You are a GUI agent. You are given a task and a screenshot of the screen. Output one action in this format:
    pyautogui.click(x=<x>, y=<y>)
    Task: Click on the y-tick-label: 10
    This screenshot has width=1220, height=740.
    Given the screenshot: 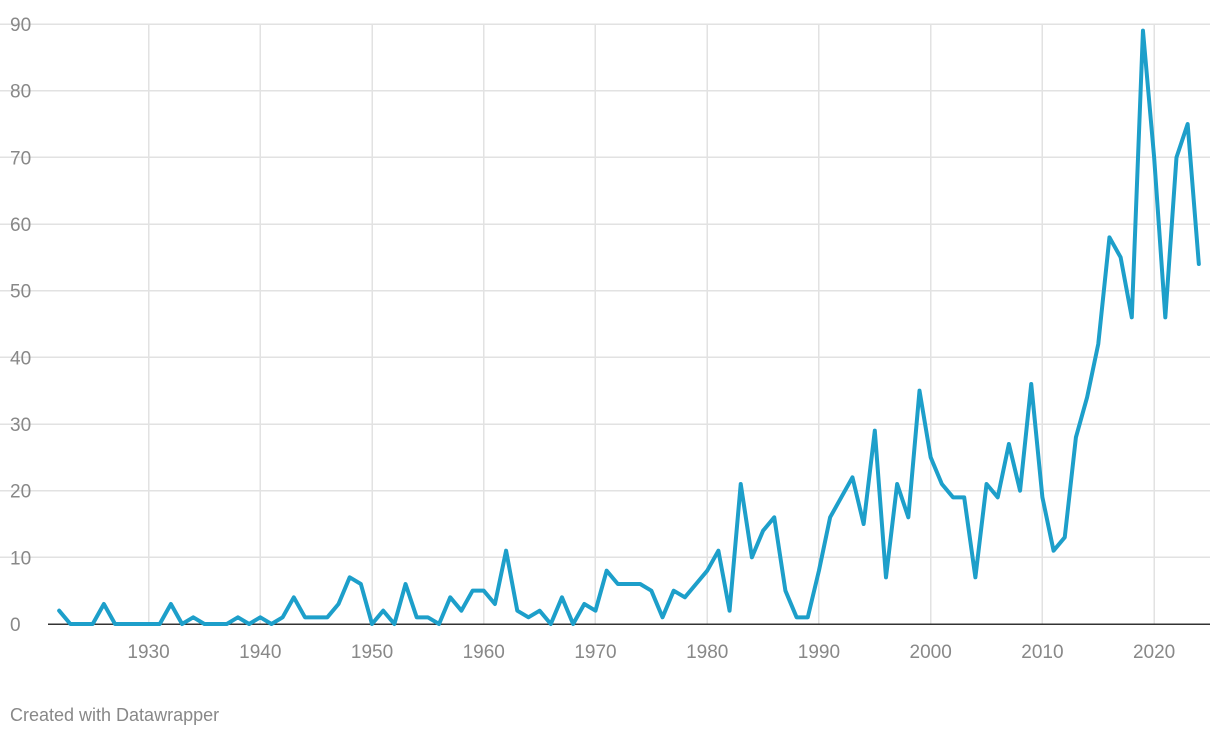 What is the action you would take?
    pyautogui.click(x=20, y=558)
    